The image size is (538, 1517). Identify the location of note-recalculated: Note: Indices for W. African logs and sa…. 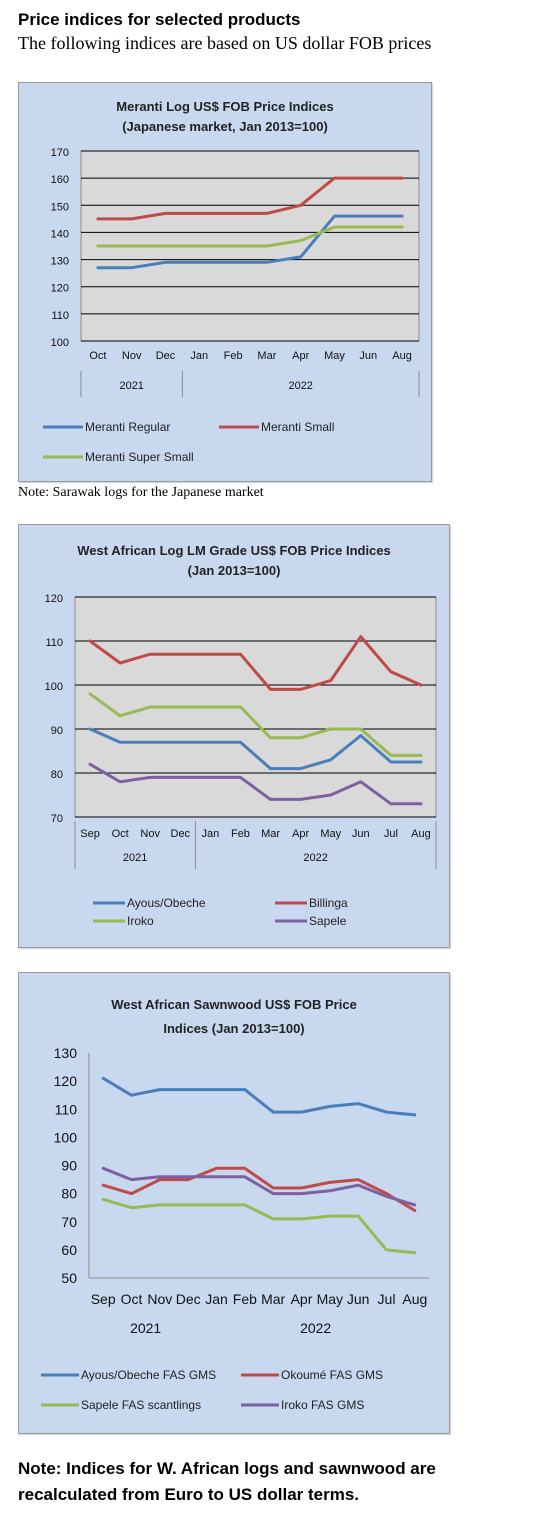
(227, 1481).